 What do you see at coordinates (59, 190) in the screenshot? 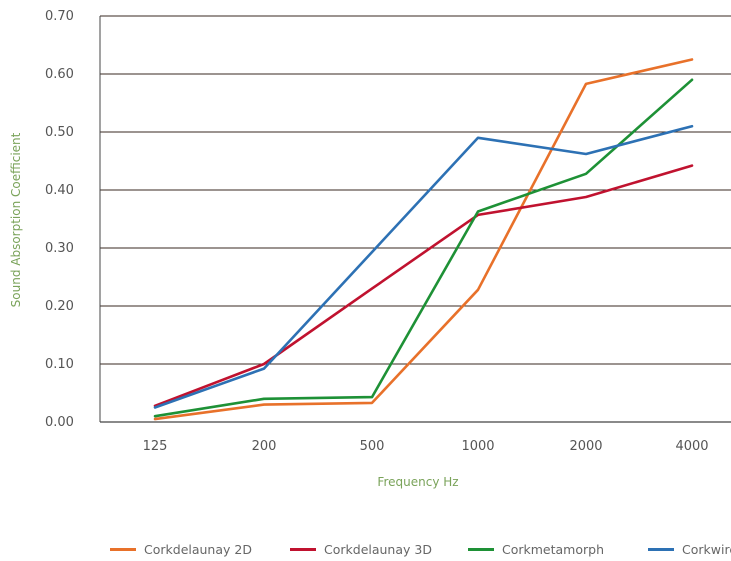
I see `y-tick-label: 0.40` at bounding box center [59, 190].